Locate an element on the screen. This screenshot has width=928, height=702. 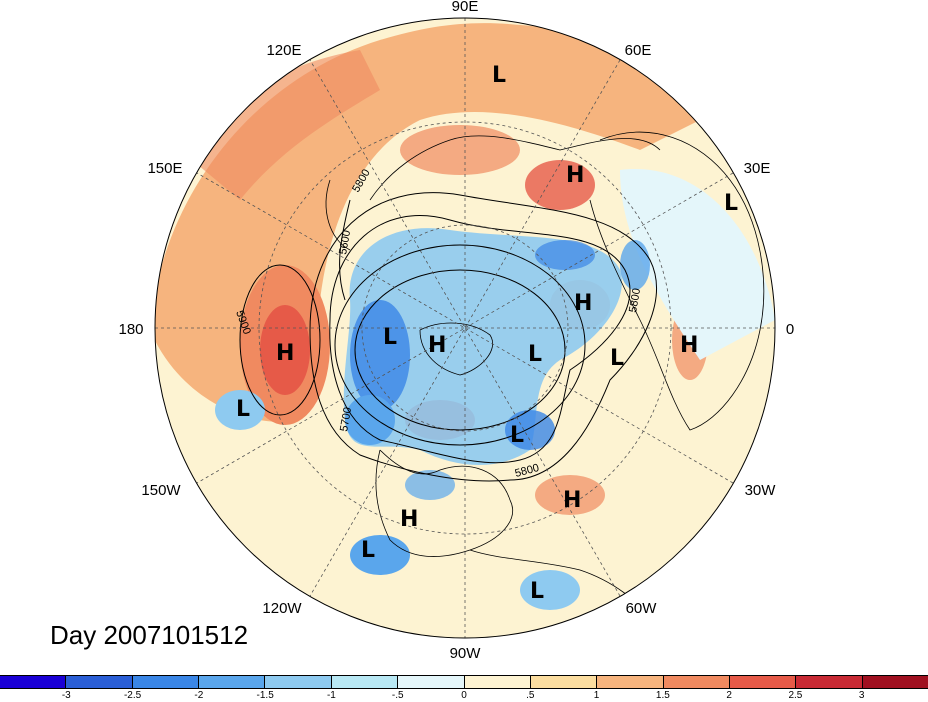
colorbar is located at coordinates (464, 682).